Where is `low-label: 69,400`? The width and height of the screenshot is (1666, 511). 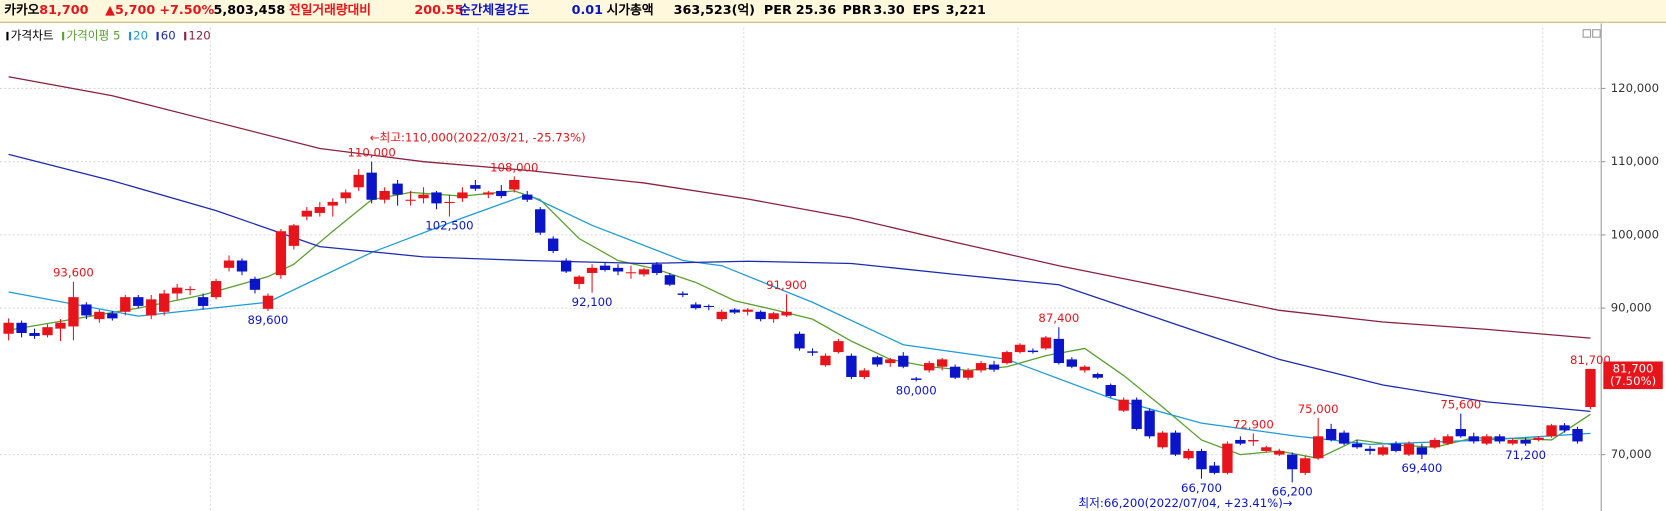 low-label: 69,400 is located at coordinates (1421, 468).